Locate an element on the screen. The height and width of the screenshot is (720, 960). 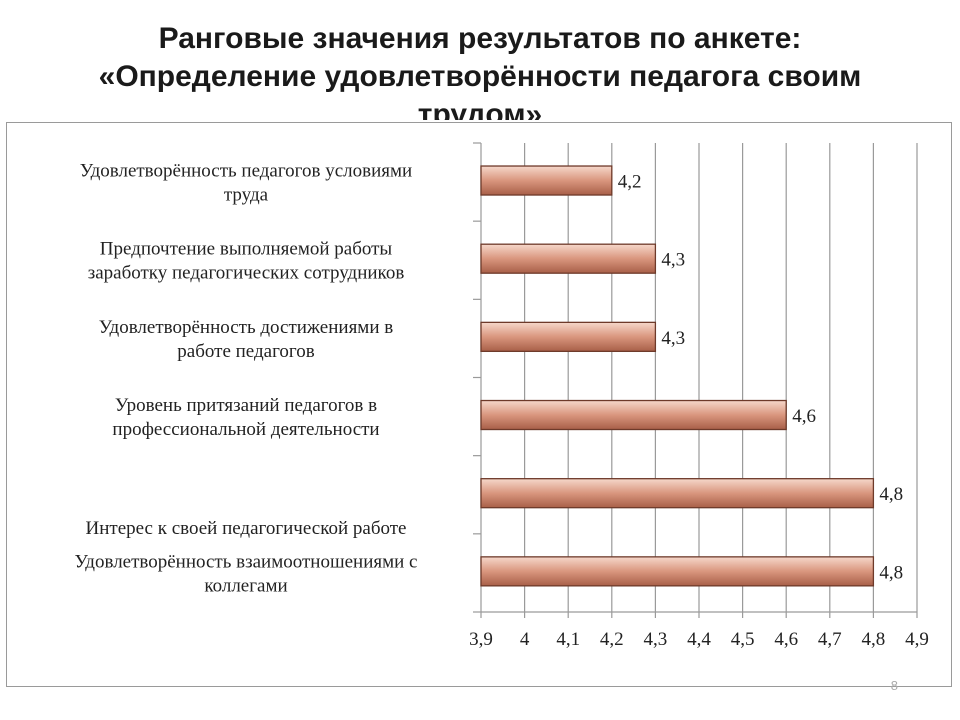
page-number: 8 is located at coordinates (894, 685).